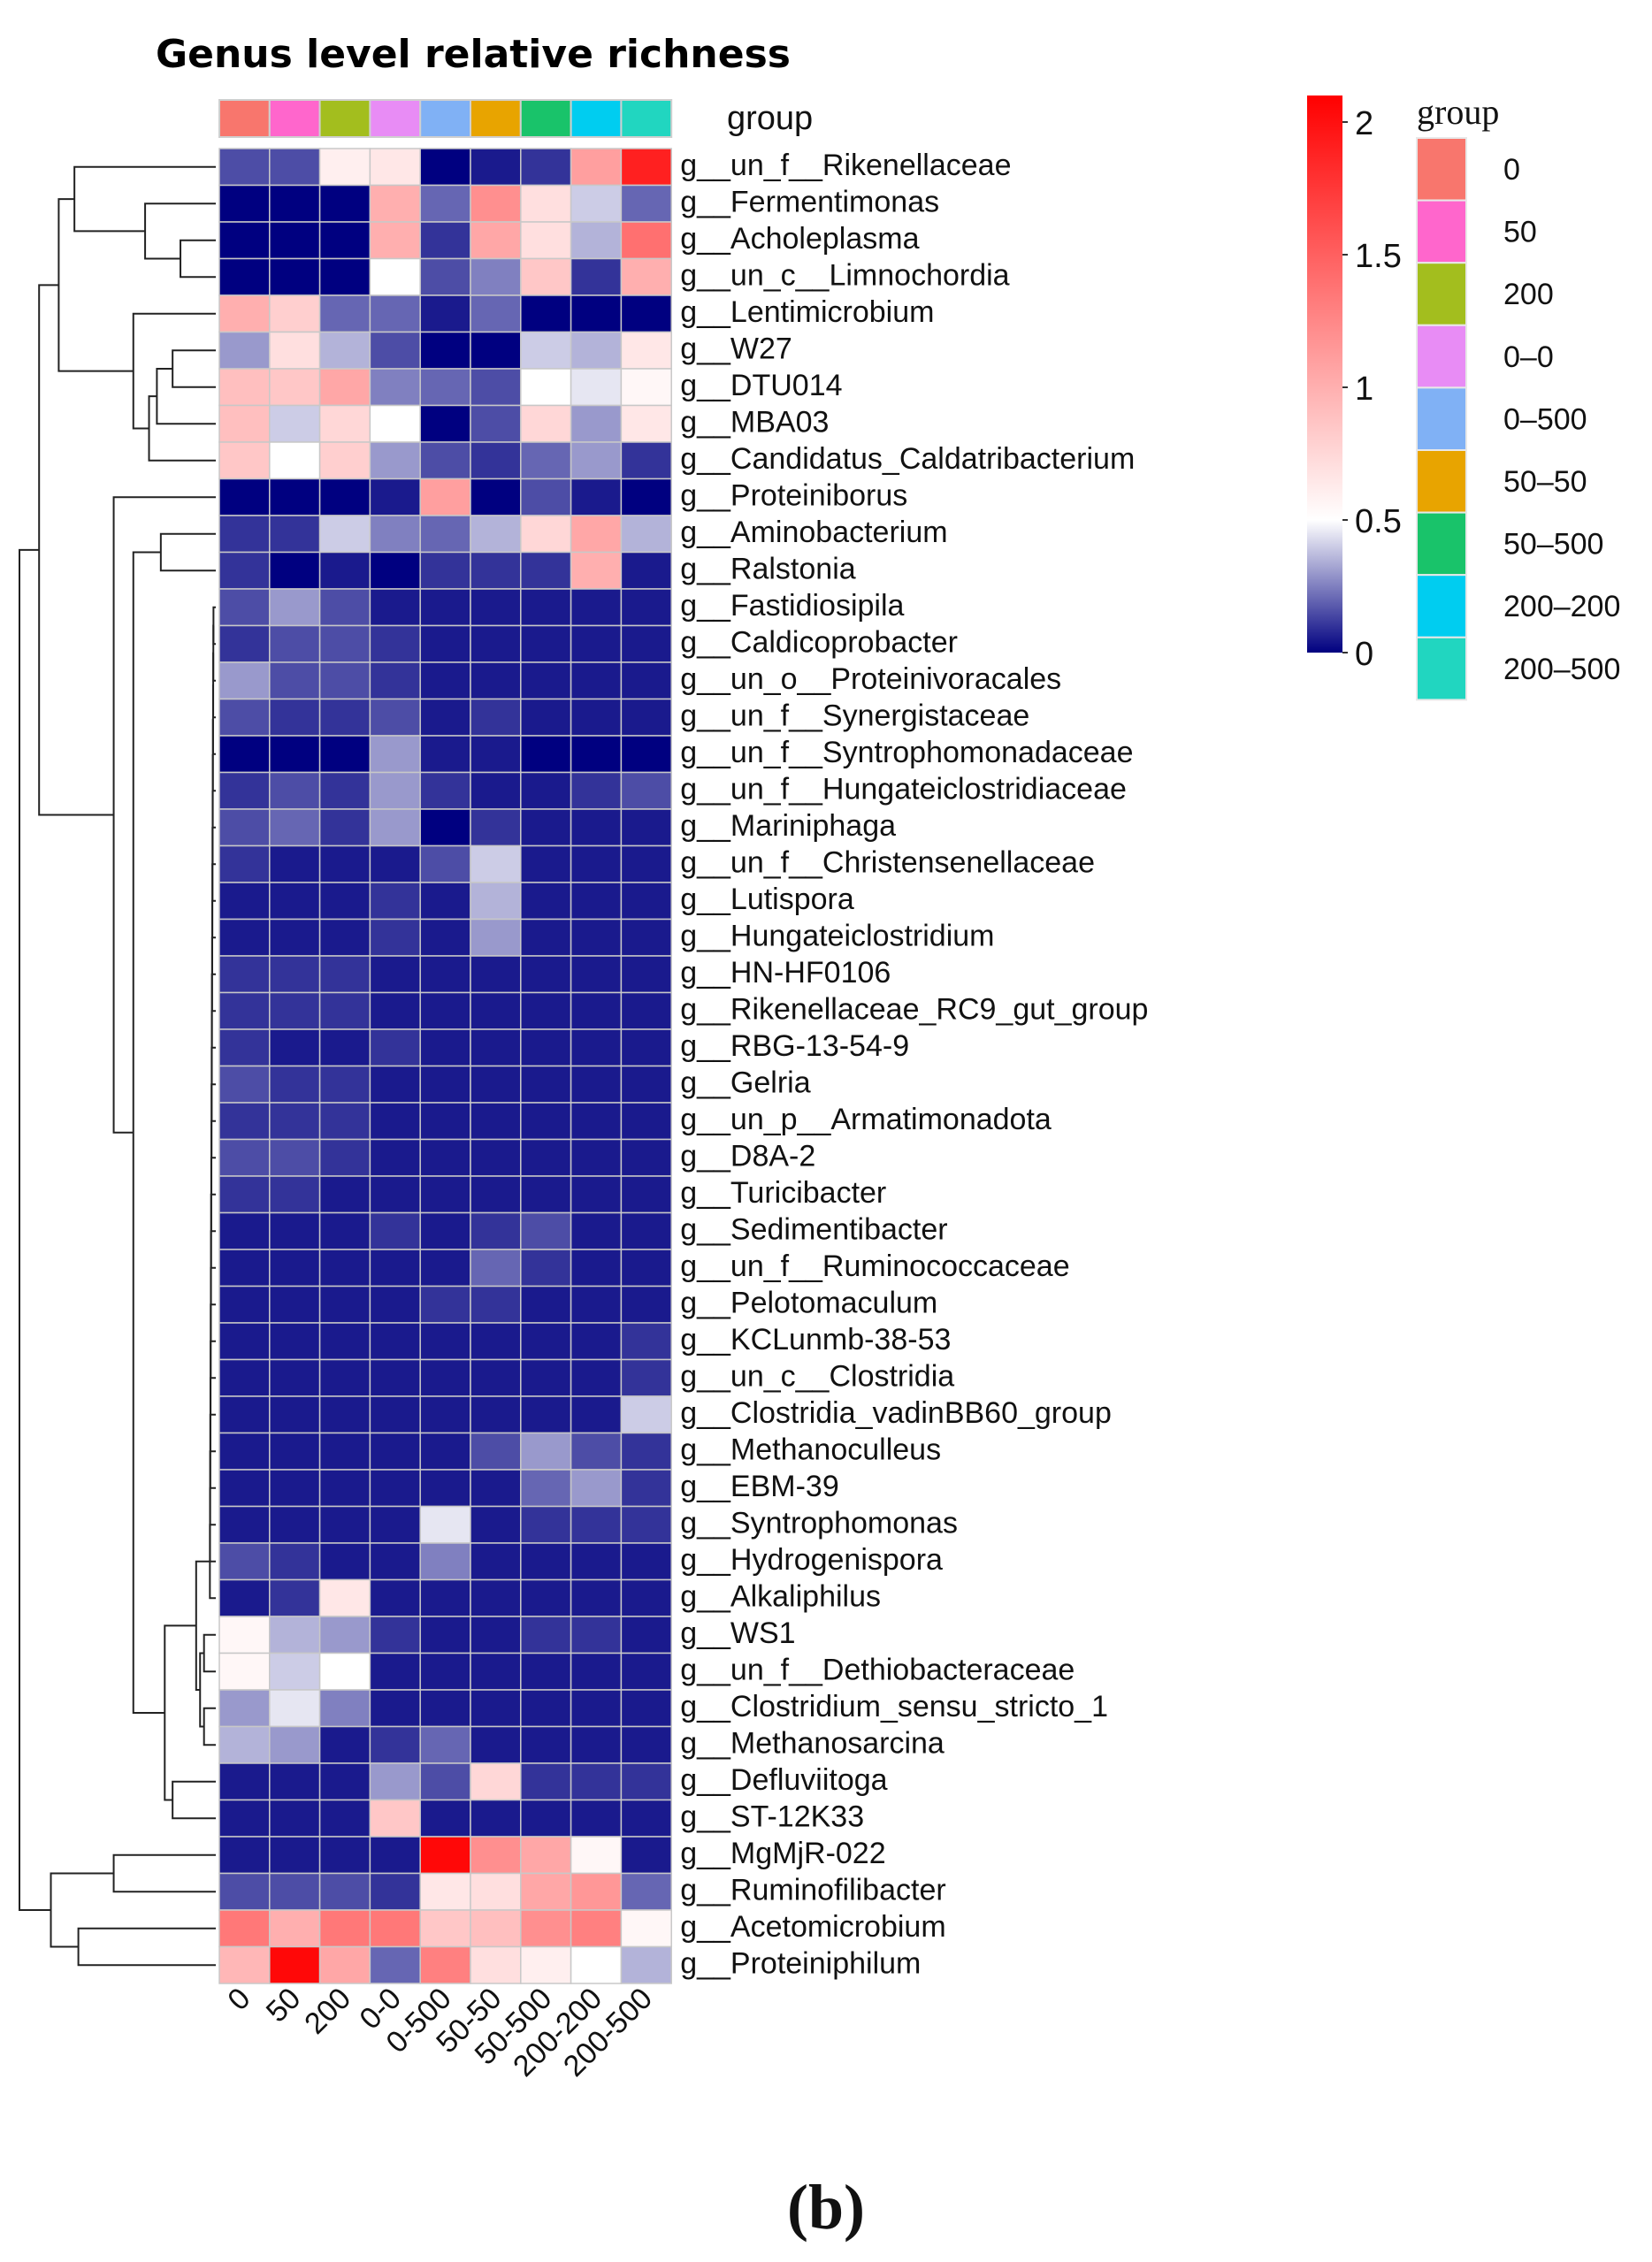 This screenshot has height=2262, width=1652. Describe the element at coordinates (1458, 112) in the screenshot. I see `legend-title: group` at that location.